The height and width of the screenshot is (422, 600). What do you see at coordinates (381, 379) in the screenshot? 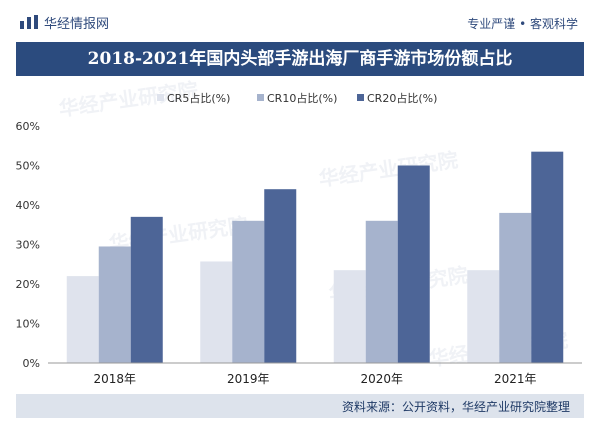
I see `x-tick-label: 2020年` at bounding box center [381, 379].